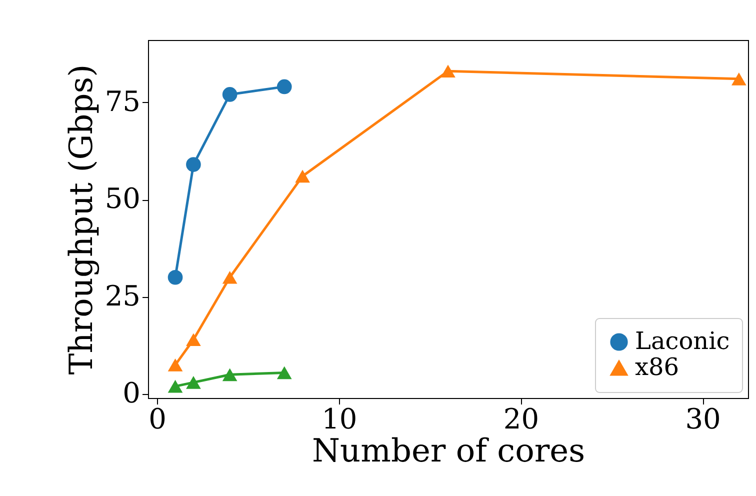 Image resolution: width=756 pixels, height=496 pixels. Describe the element at coordinates (157, 419) in the screenshot. I see `x-tick-label: 0` at that location.